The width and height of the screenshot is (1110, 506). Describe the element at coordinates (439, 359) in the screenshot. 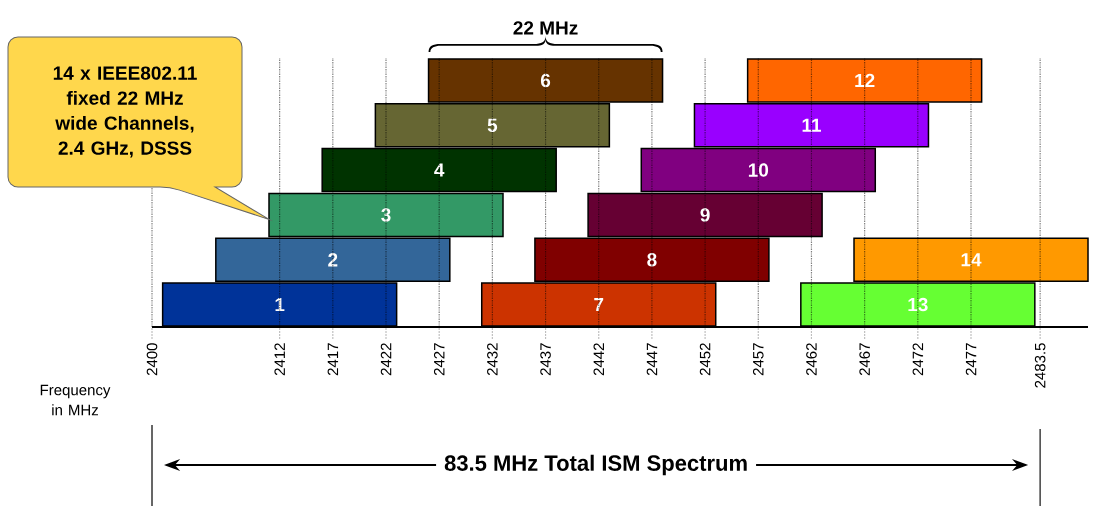

I see `x-tick-label: 2427` at that location.